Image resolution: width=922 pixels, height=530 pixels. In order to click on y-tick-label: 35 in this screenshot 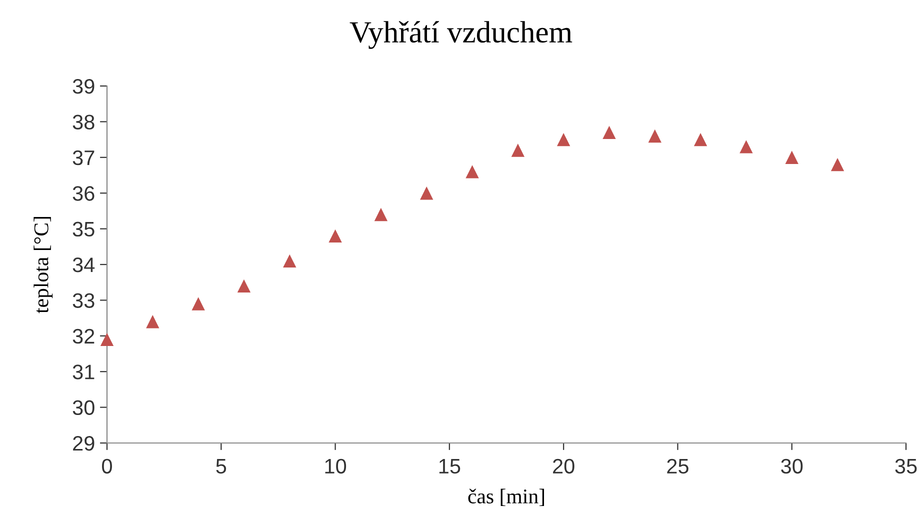, I will do `click(83, 229)`.